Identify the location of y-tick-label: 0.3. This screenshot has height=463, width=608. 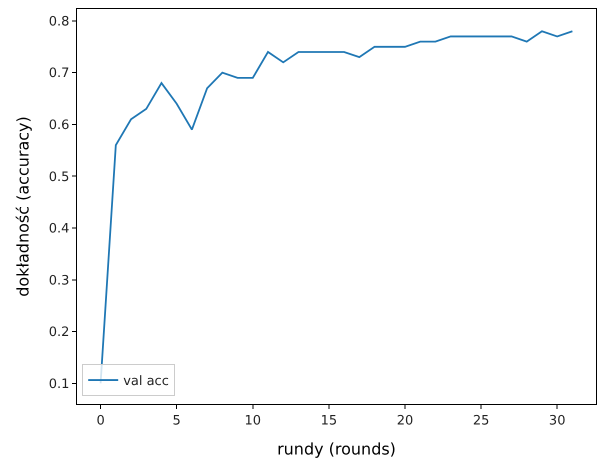
(59, 280).